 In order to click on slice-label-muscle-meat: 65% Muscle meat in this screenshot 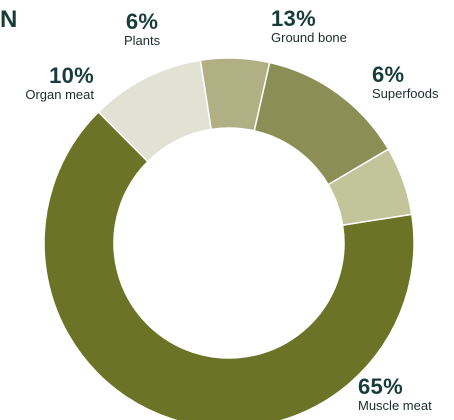, I will do `click(395, 393)`.